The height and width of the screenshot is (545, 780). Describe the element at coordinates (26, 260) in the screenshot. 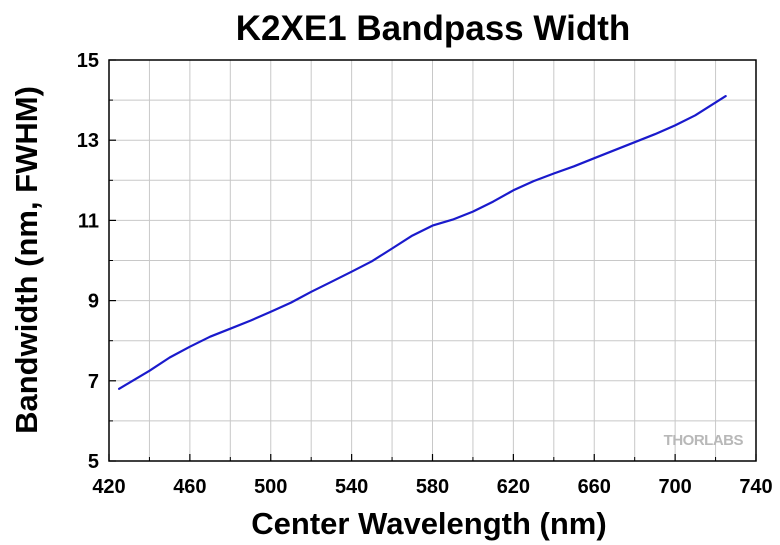

I see `y-axis-label: Bandwidth (nm, FWHM)` at that location.